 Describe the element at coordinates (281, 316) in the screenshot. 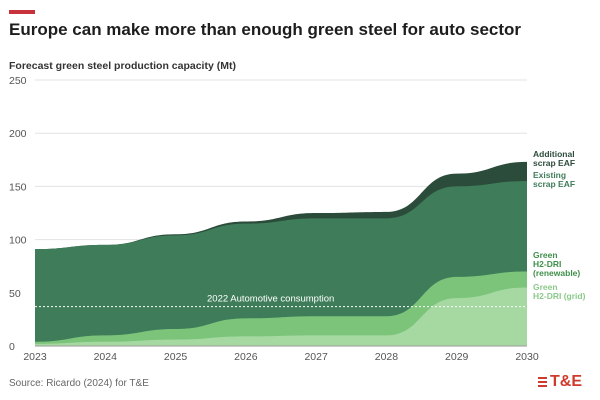

I see `area-green-h2-dri-grid-` at that location.